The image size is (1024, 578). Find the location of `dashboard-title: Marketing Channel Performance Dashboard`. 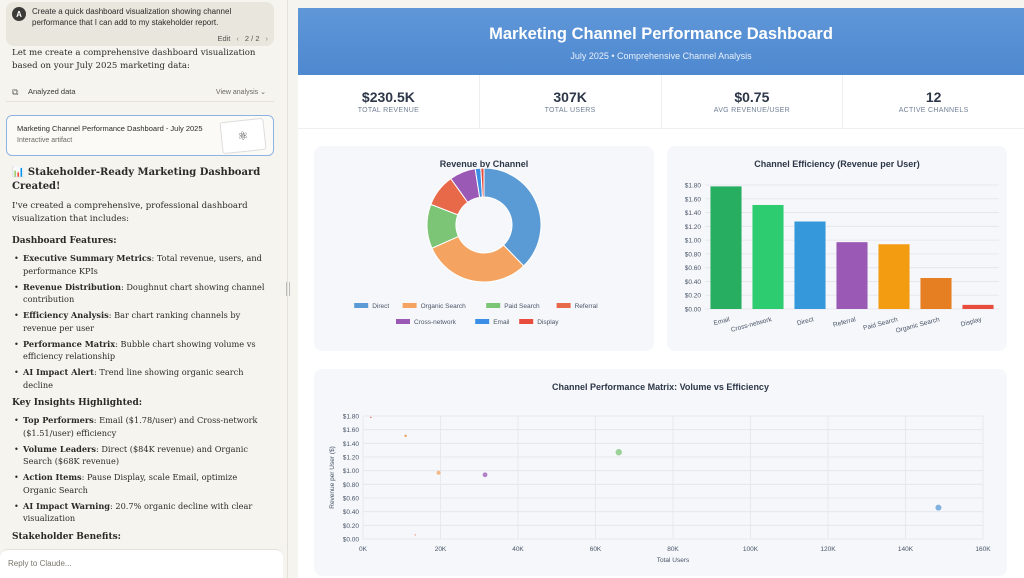

dashboard-title: Marketing Channel Performance Dashboard is located at coordinates (661, 34).